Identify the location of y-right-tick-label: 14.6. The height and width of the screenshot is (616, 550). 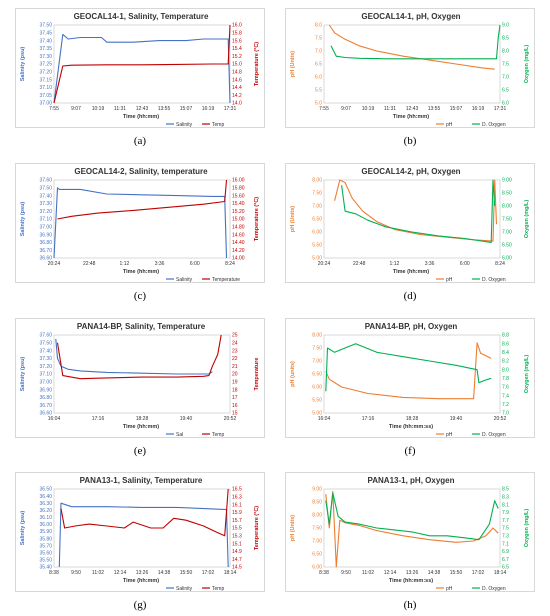
(237, 80).